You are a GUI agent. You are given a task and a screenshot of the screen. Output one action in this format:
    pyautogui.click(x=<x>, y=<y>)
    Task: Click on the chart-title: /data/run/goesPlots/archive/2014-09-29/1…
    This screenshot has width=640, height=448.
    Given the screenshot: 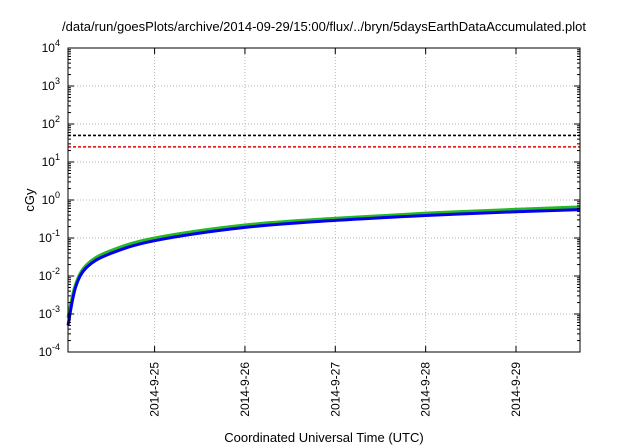 What is the action you would take?
    pyautogui.click(x=324, y=26)
    